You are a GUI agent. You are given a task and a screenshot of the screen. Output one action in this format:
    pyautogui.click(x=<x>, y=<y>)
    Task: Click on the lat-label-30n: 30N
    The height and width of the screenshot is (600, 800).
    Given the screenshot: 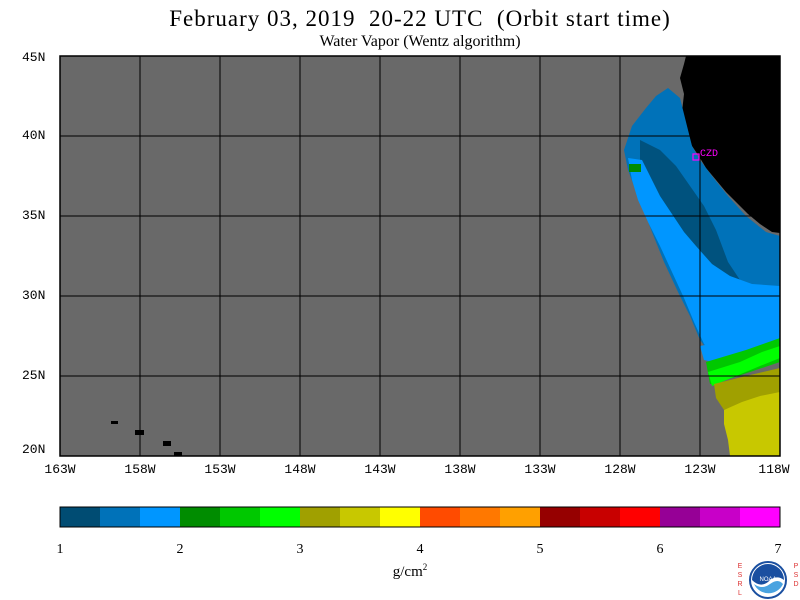 What is the action you would take?
    pyautogui.click(x=34, y=295)
    